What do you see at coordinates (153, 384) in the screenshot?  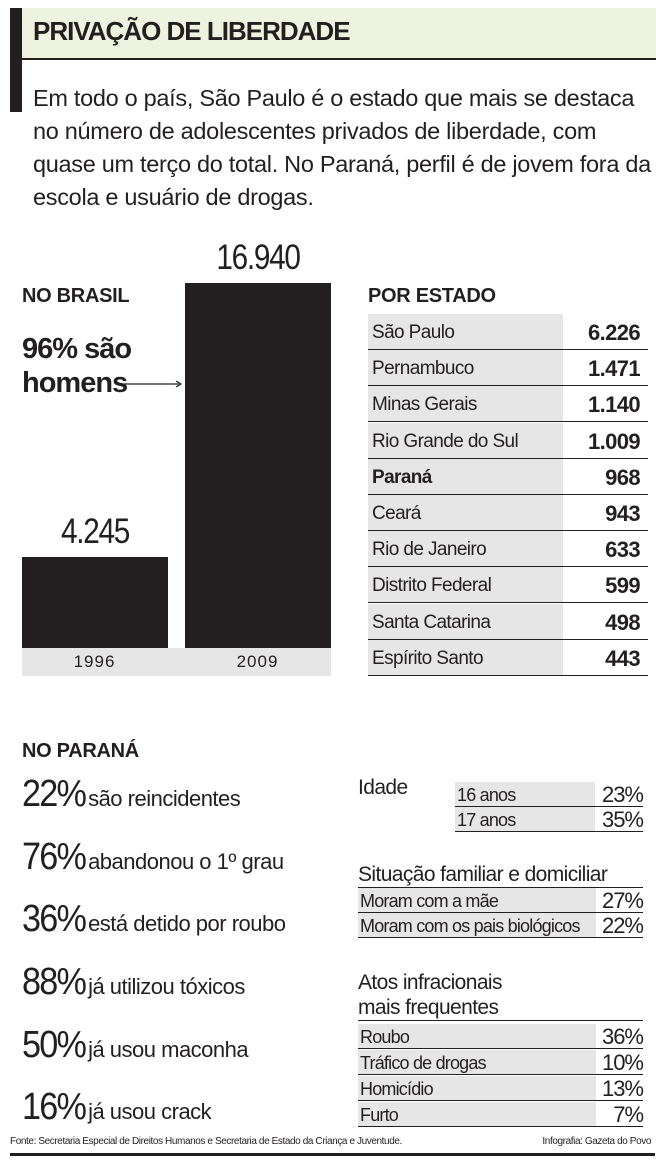 I see `arrow-icon` at bounding box center [153, 384].